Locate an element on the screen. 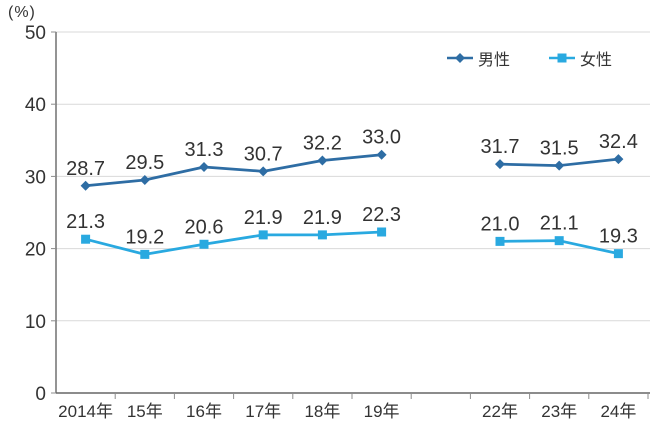 The width and height of the screenshot is (656, 424). y-tick-label: 30 is located at coordinates (35, 177).